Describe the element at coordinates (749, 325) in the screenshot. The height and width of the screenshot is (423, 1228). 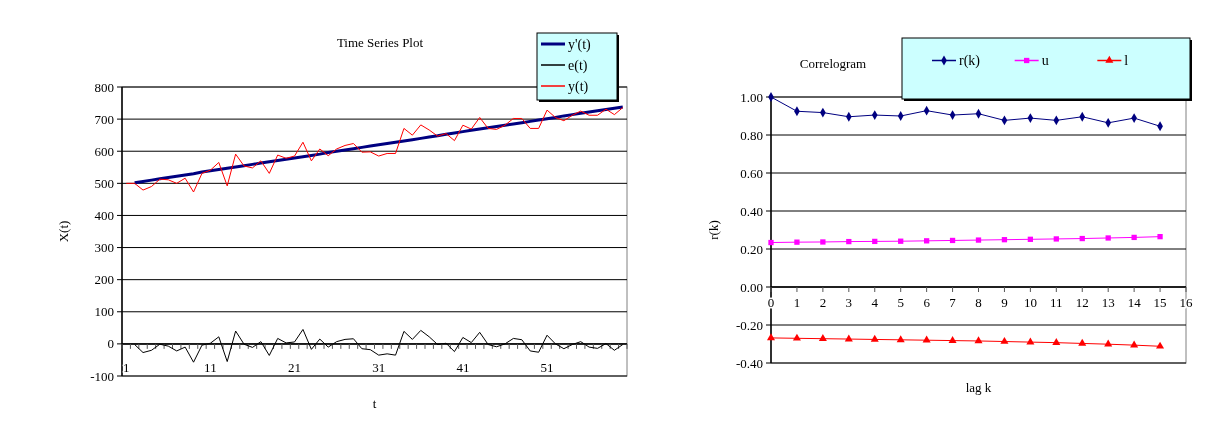
I see `y-tick-label: -0.20` at that location.